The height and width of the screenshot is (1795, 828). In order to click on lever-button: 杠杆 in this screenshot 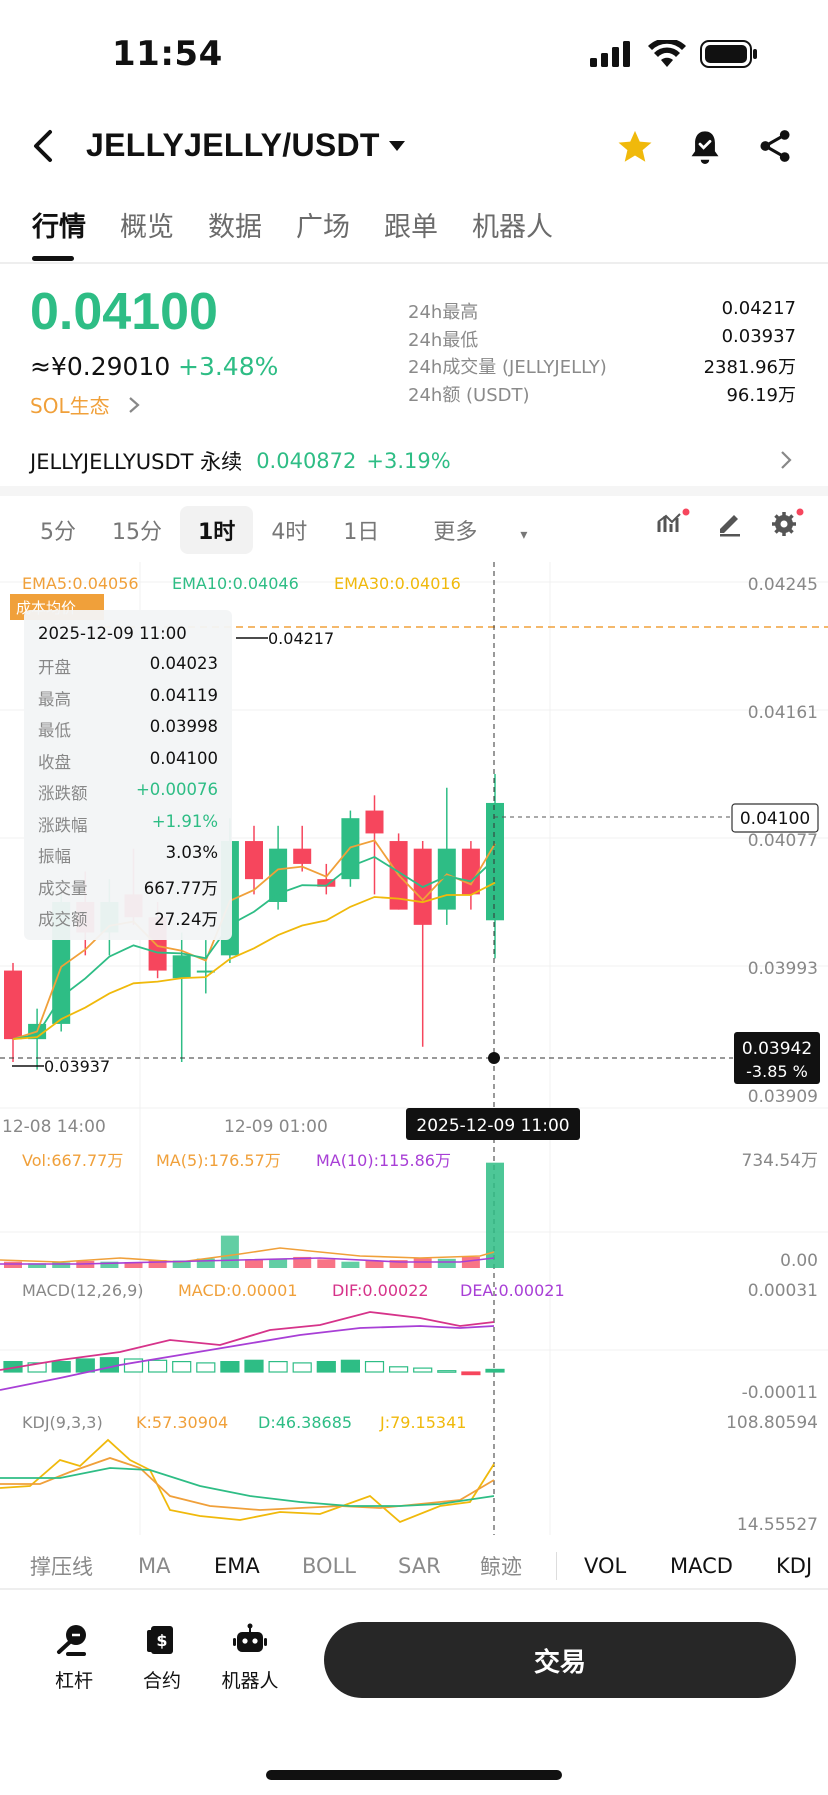, I will do `click(74, 1657)`.